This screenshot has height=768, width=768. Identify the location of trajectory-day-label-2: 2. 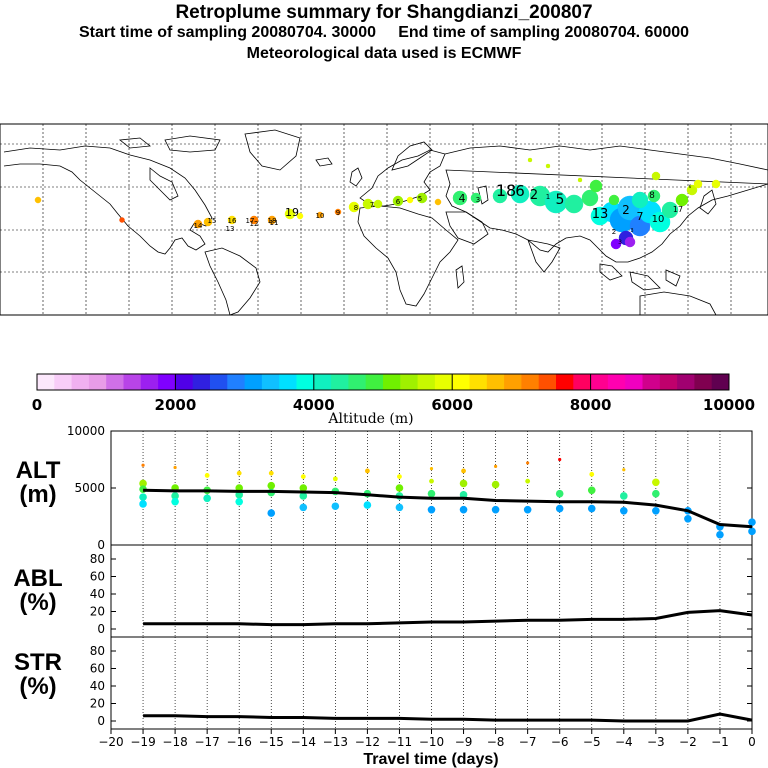
(534, 195).